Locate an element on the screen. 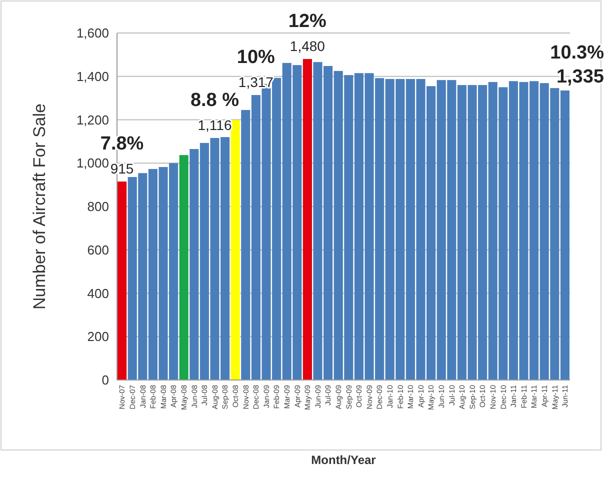 The width and height of the screenshot is (608, 479). y-tick-label: 1,000 is located at coordinates (92, 163).